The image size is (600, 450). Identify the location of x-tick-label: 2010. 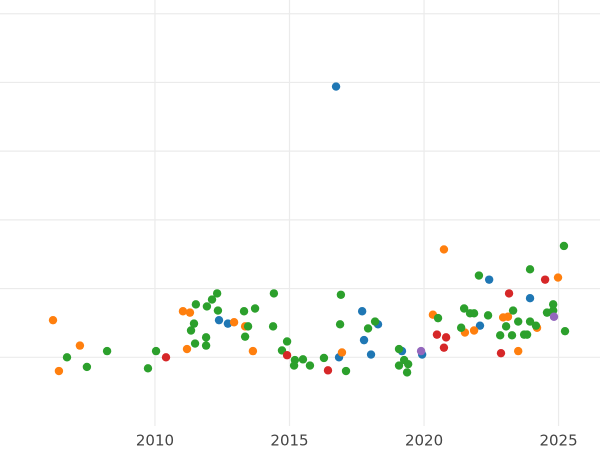
(155, 441).